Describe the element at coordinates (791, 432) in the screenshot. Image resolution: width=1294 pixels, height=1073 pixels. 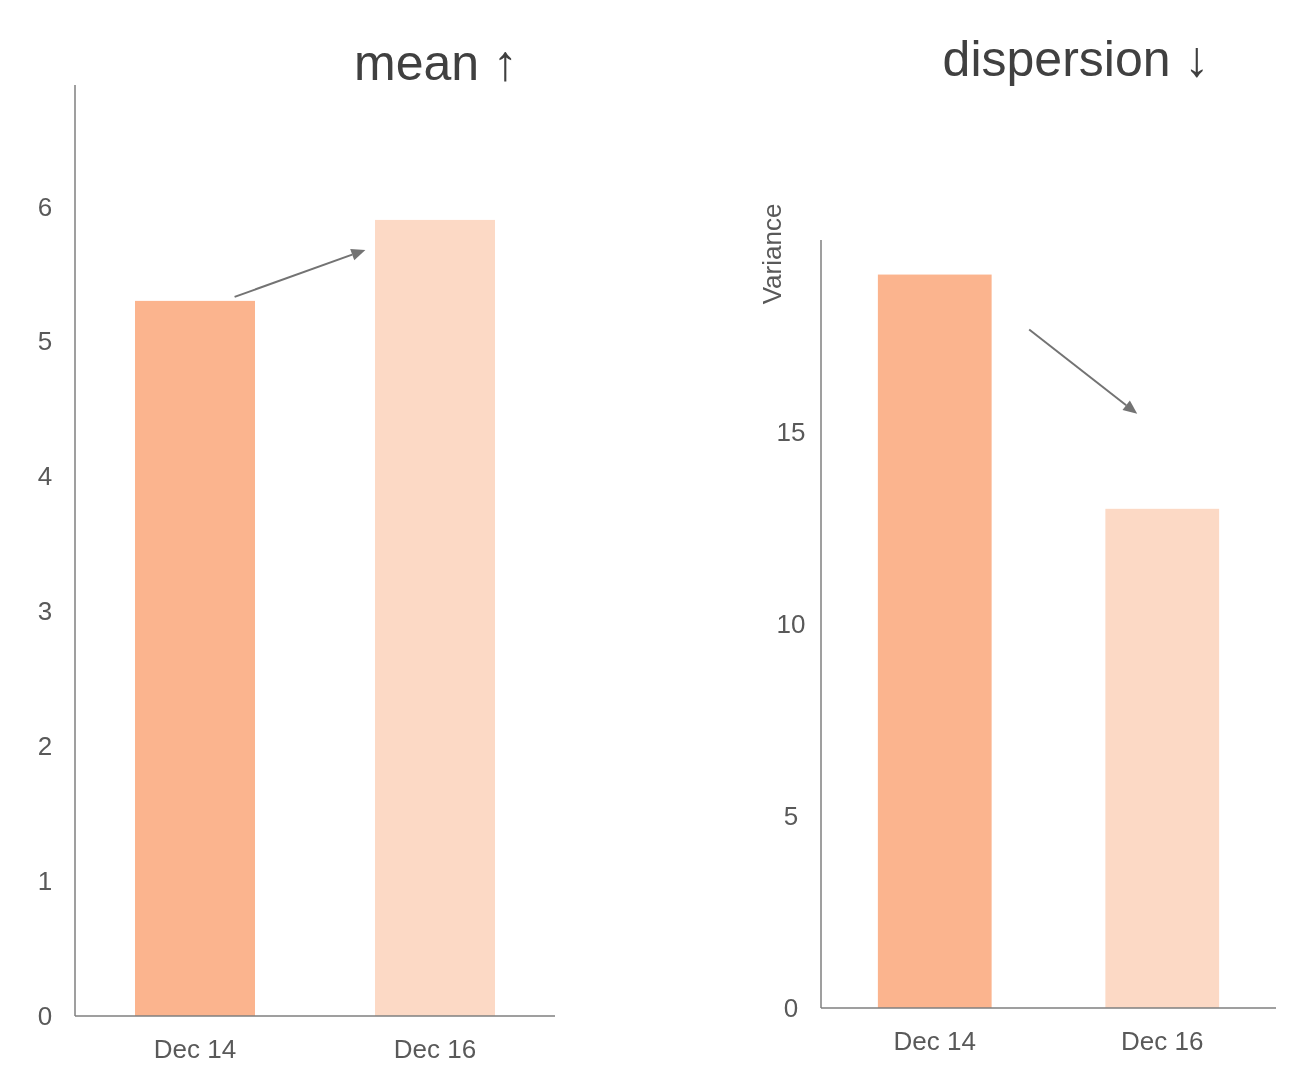
I see `y-tick-label: 15` at that location.